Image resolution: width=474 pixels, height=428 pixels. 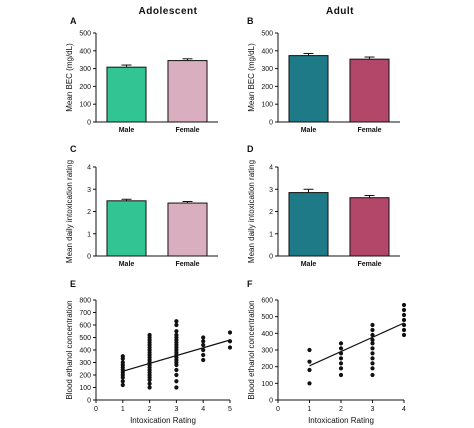 I want to click on x-tick-label-d: Female, so click(x=369, y=264).